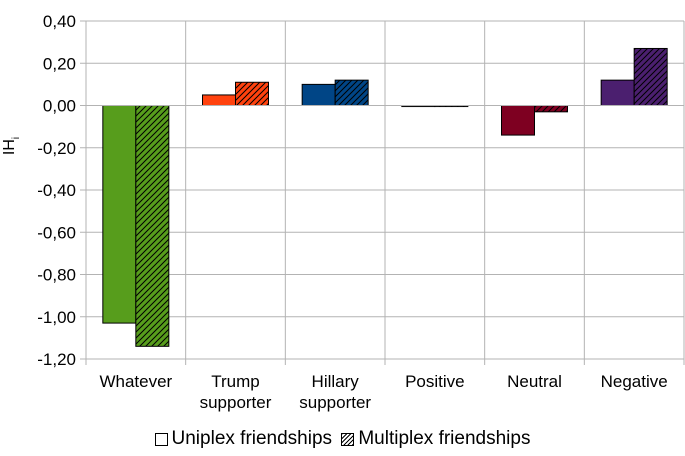 The image size is (685, 456). What do you see at coordinates (534, 381) in the screenshot?
I see `x-category-label: Neutral` at bounding box center [534, 381].